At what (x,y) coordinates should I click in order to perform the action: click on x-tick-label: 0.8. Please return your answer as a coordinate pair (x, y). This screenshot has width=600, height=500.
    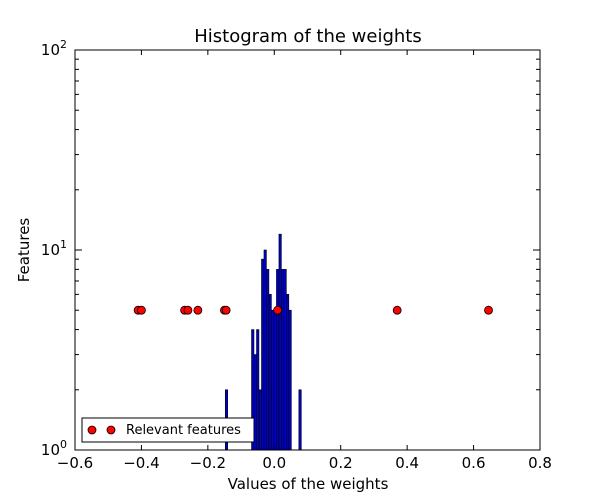
    Looking at the image, I should click on (540, 463).